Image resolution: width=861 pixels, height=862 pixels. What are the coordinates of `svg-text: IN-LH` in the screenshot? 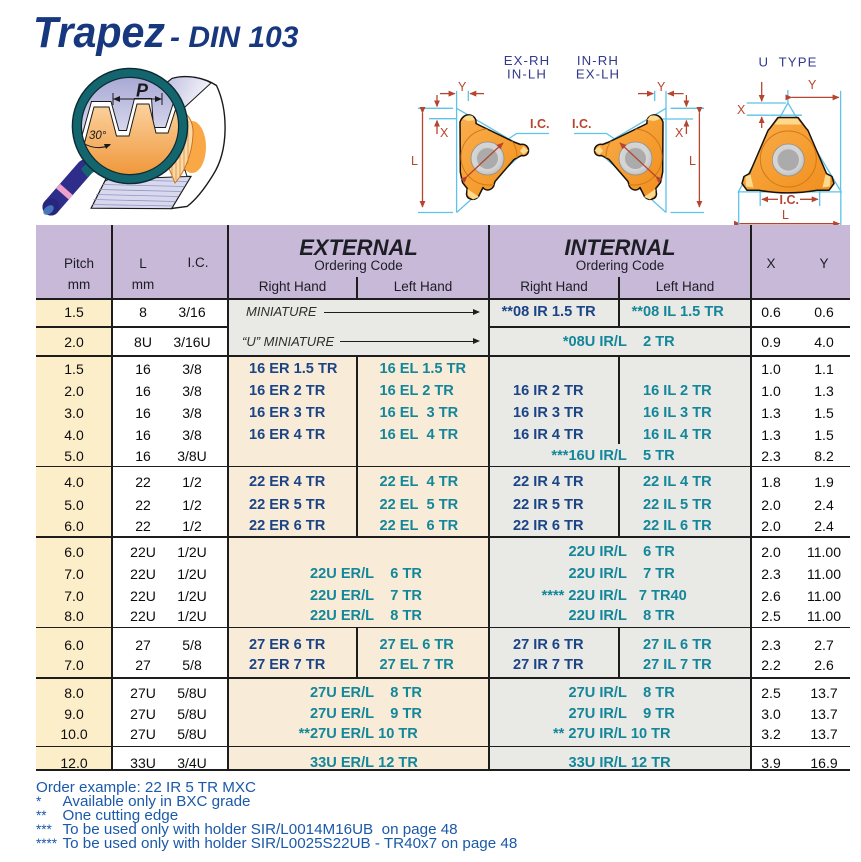 It's located at (527, 74).